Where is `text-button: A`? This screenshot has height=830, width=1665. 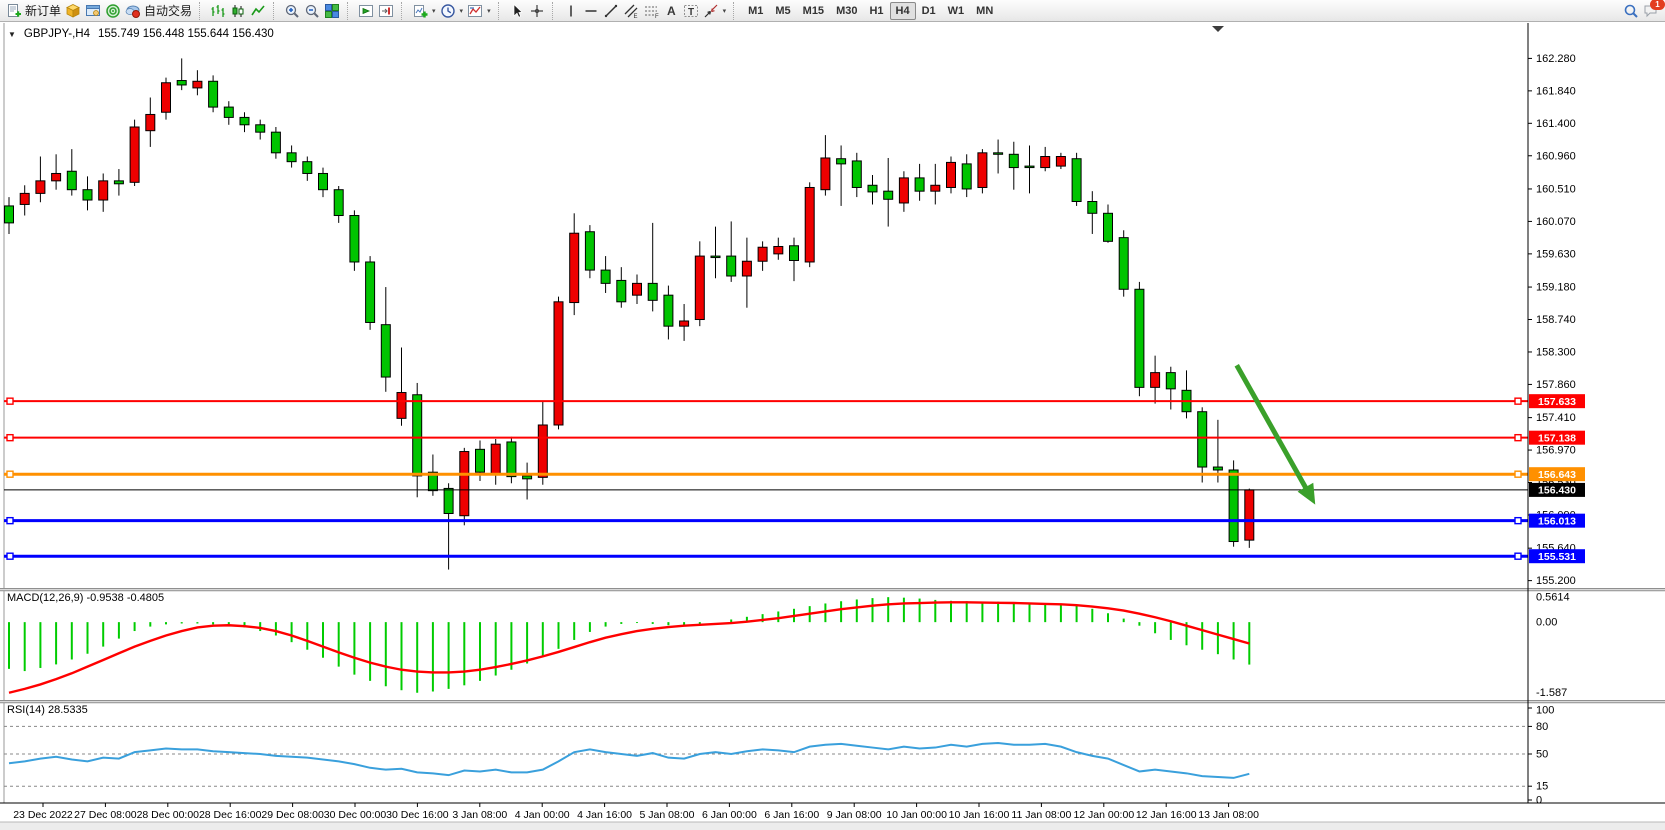
text-button: A is located at coordinates (671, 11).